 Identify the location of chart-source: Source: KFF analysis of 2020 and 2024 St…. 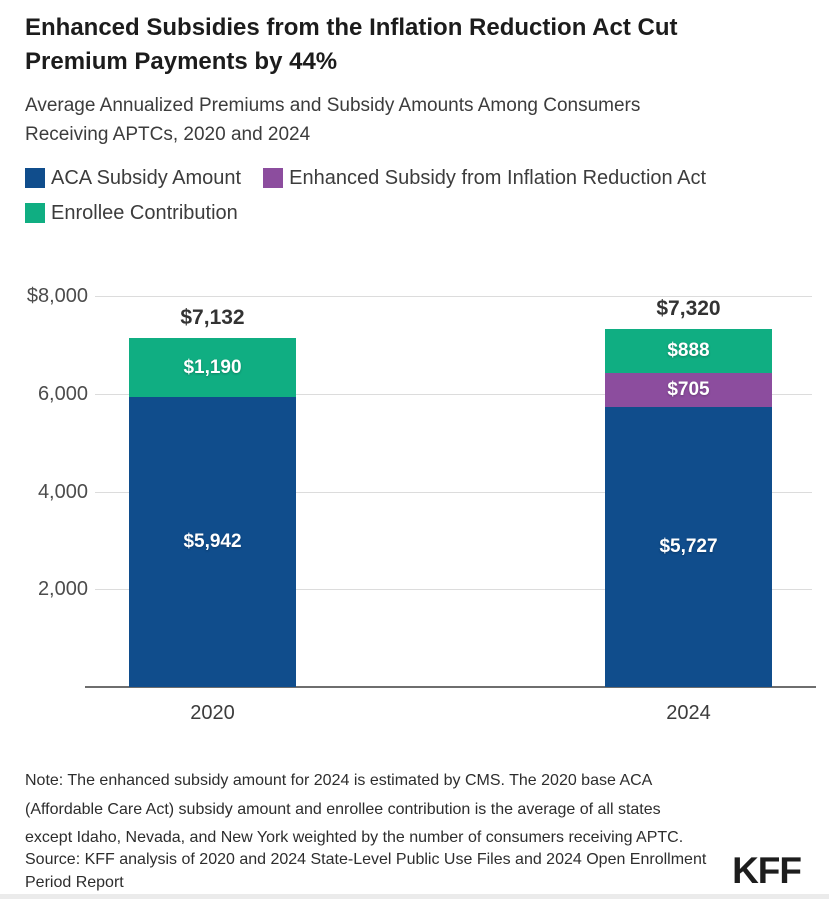
(375, 871).